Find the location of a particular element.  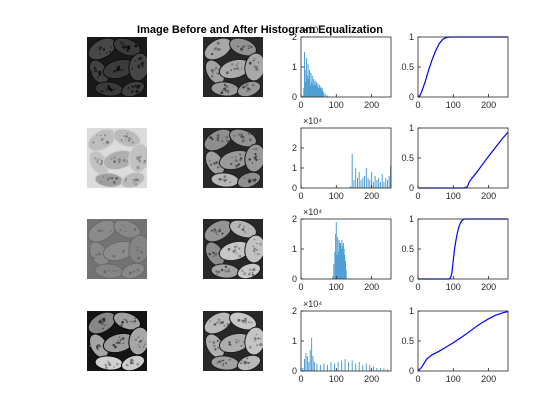

histogram-axes-row-3: 0 100 200 0 1 2 ×10⁴ is located at coordinates (342, 249).